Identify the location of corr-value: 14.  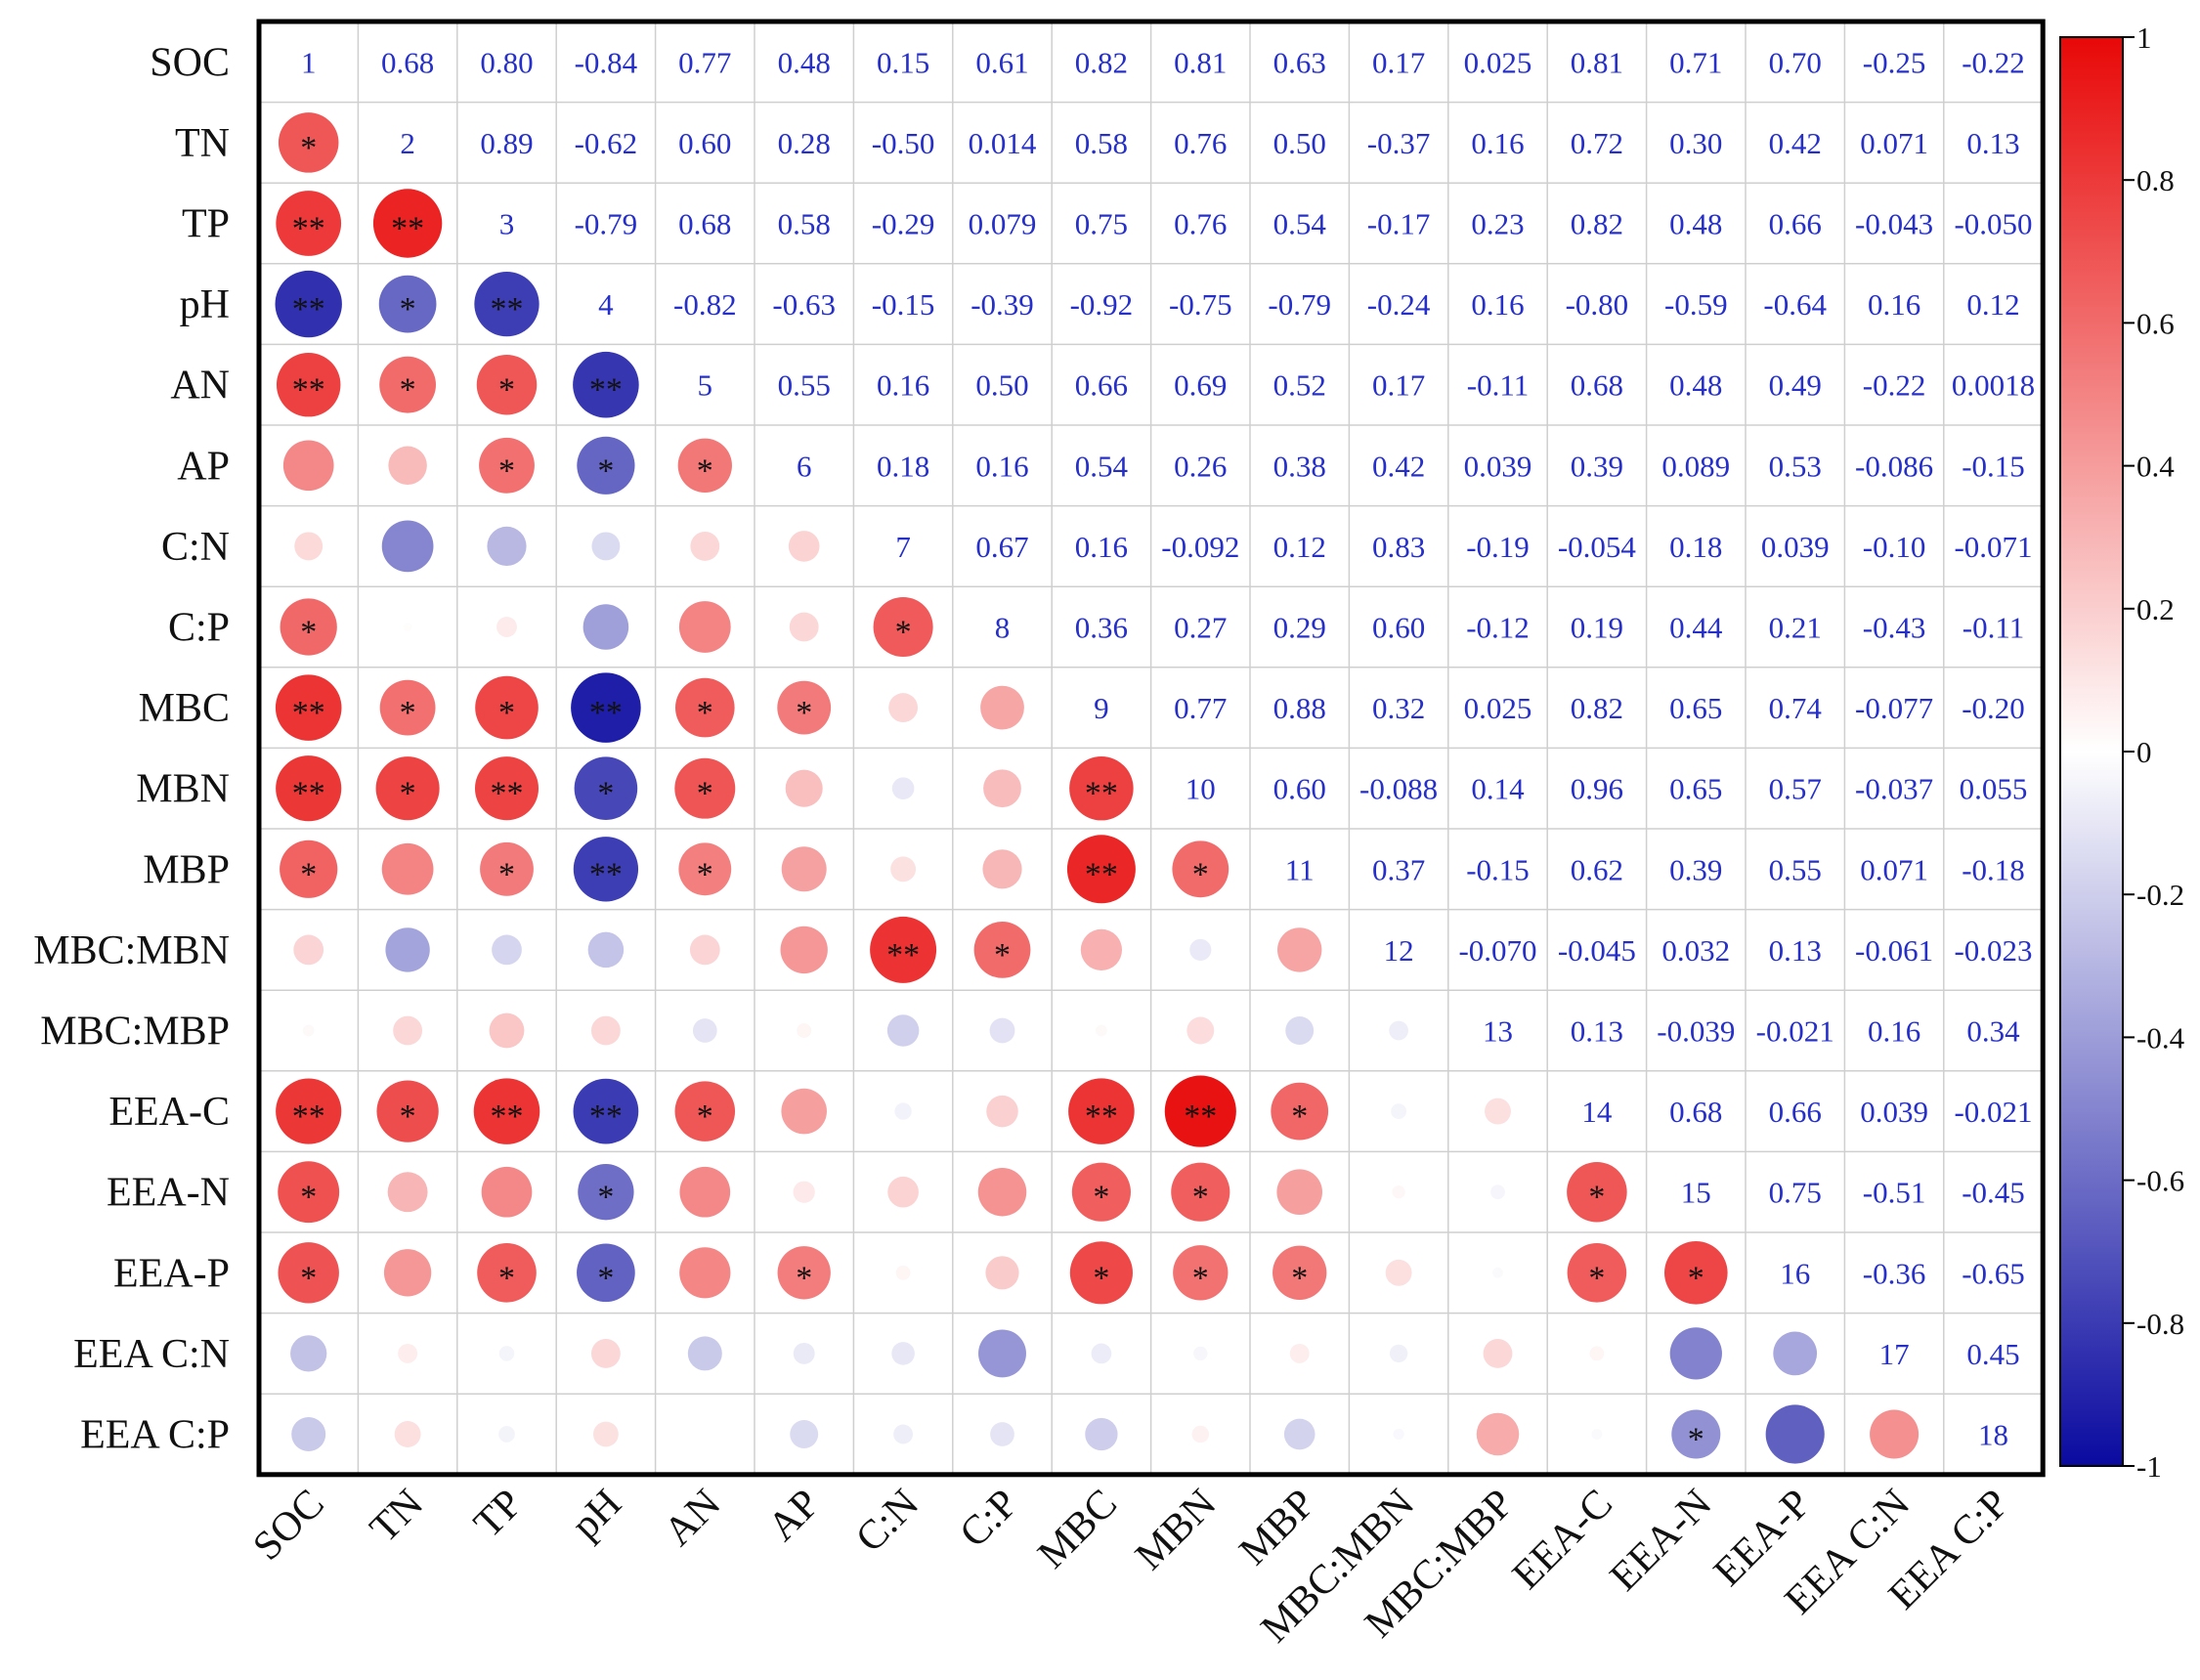
(1597, 1112).